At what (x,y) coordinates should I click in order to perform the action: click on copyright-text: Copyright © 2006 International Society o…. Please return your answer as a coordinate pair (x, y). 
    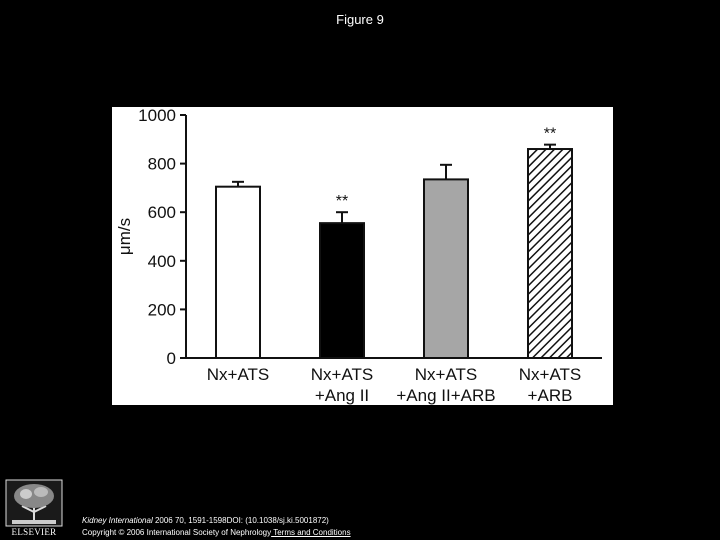
    Looking at the image, I should click on (177, 532).